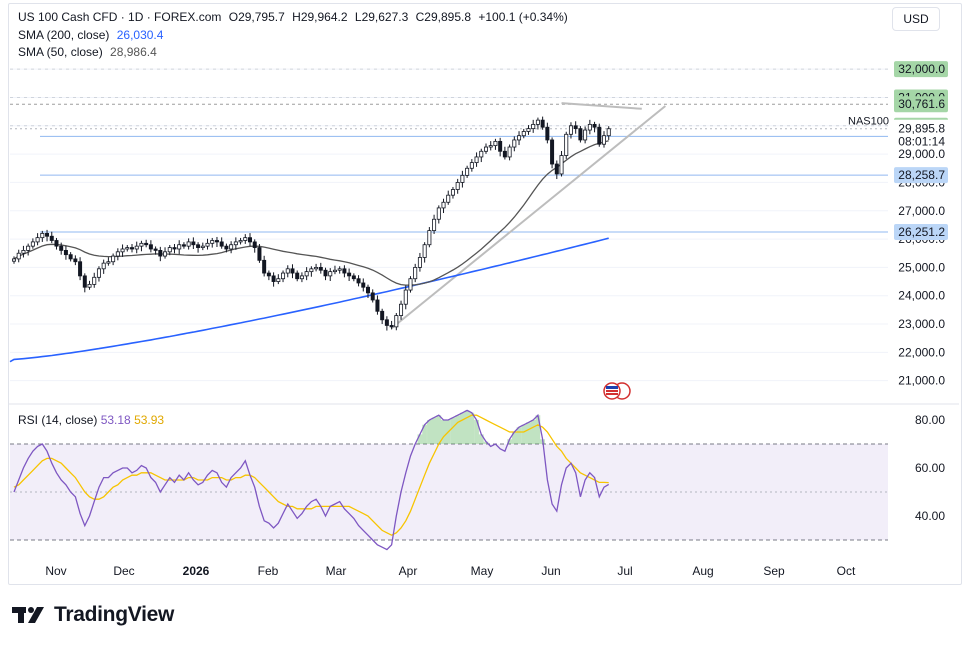 This screenshot has width=966, height=645. What do you see at coordinates (550, 571) in the screenshot?
I see `x-tick-label: Jun` at bounding box center [550, 571].